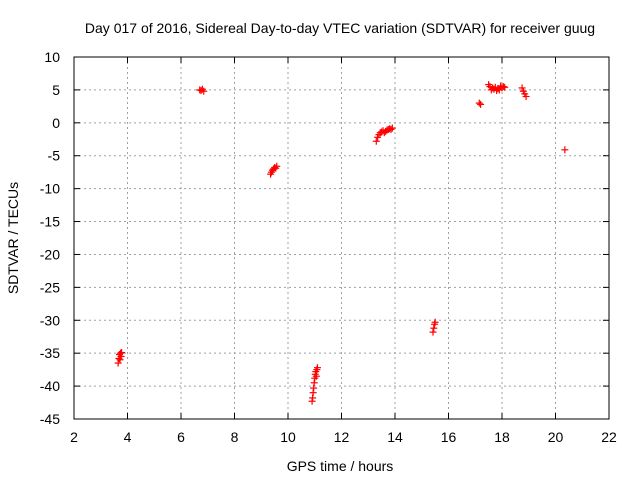 This screenshot has height=480, width=640. I want to click on x-tick-labels: 2 4 6 8 10 12 14 16 18 20 22, so click(343, 437).